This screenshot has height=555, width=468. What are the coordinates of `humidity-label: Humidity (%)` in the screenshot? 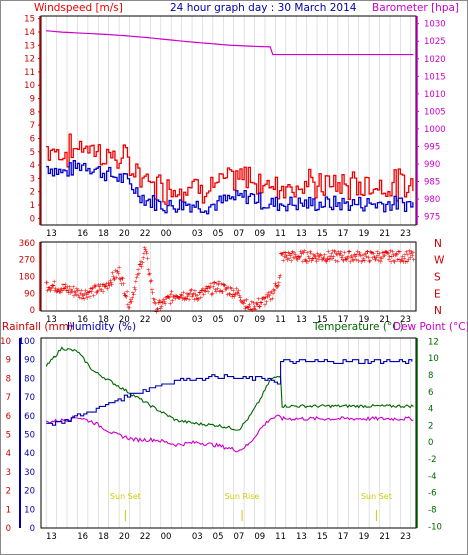 It's located at (101, 327).